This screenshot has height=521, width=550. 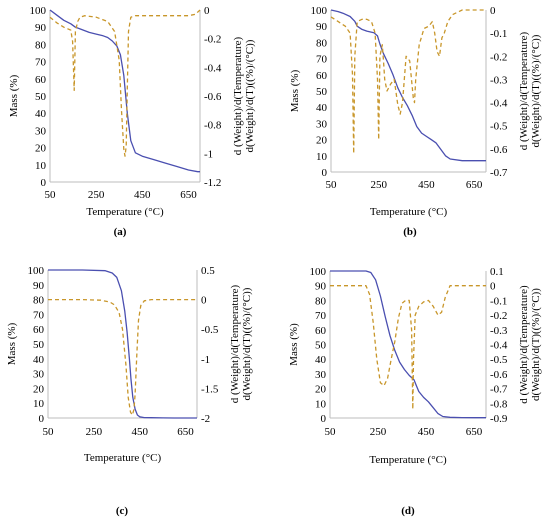 I want to click on panel-label: (a), so click(x=120, y=232).